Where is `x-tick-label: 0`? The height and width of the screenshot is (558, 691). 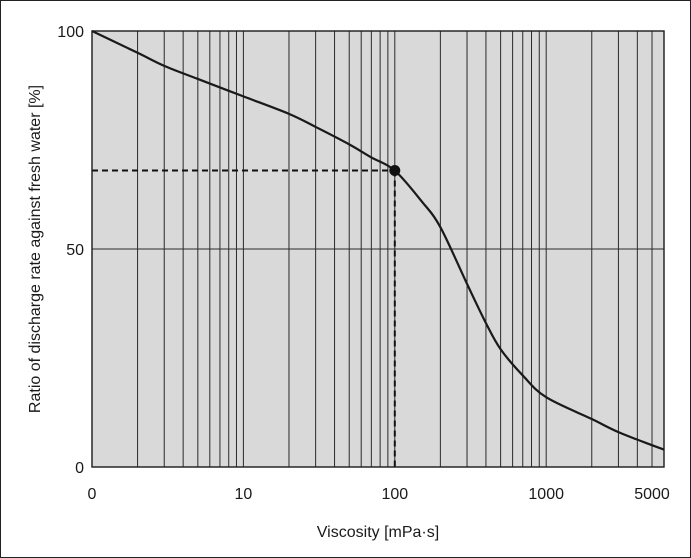 x-tick-label: 0 is located at coordinates (92, 494).